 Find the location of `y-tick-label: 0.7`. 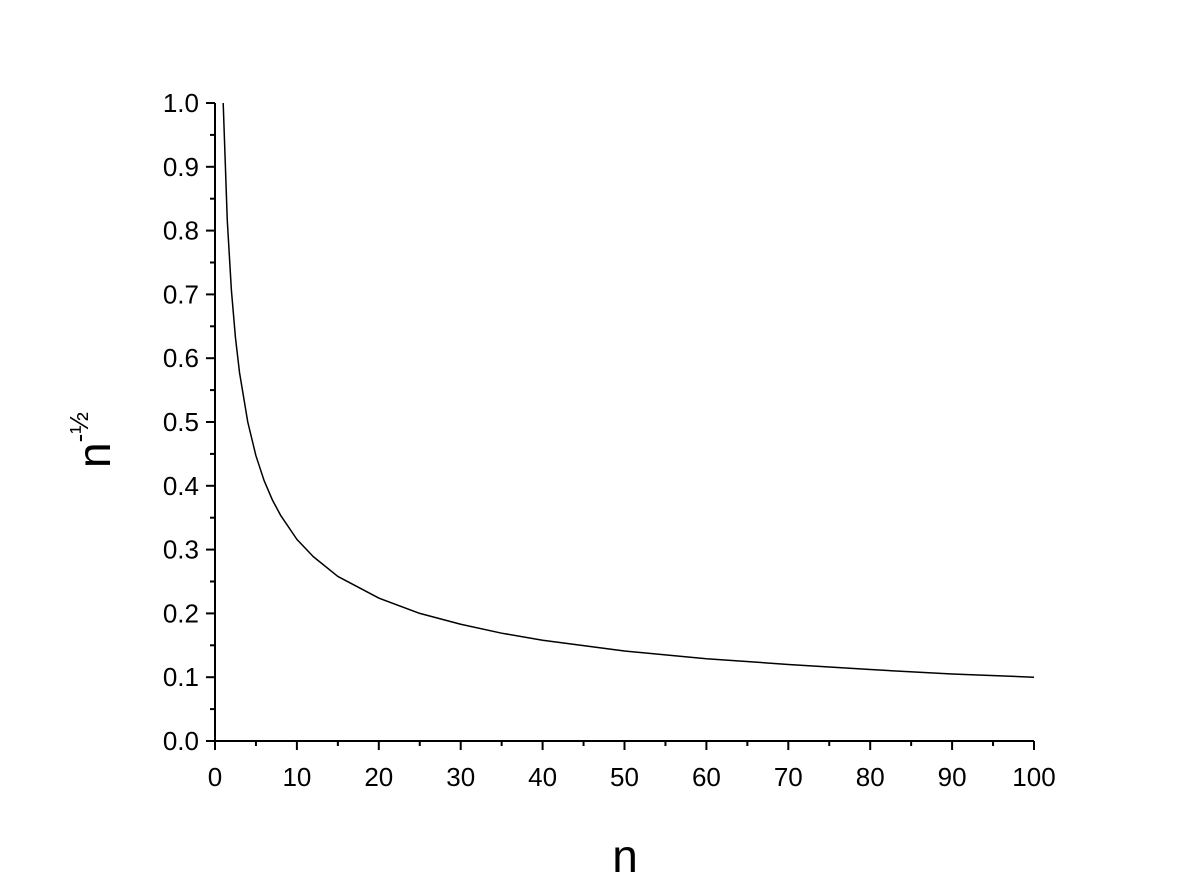

y-tick-label: 0.7 is located at coordinates (181, 294).